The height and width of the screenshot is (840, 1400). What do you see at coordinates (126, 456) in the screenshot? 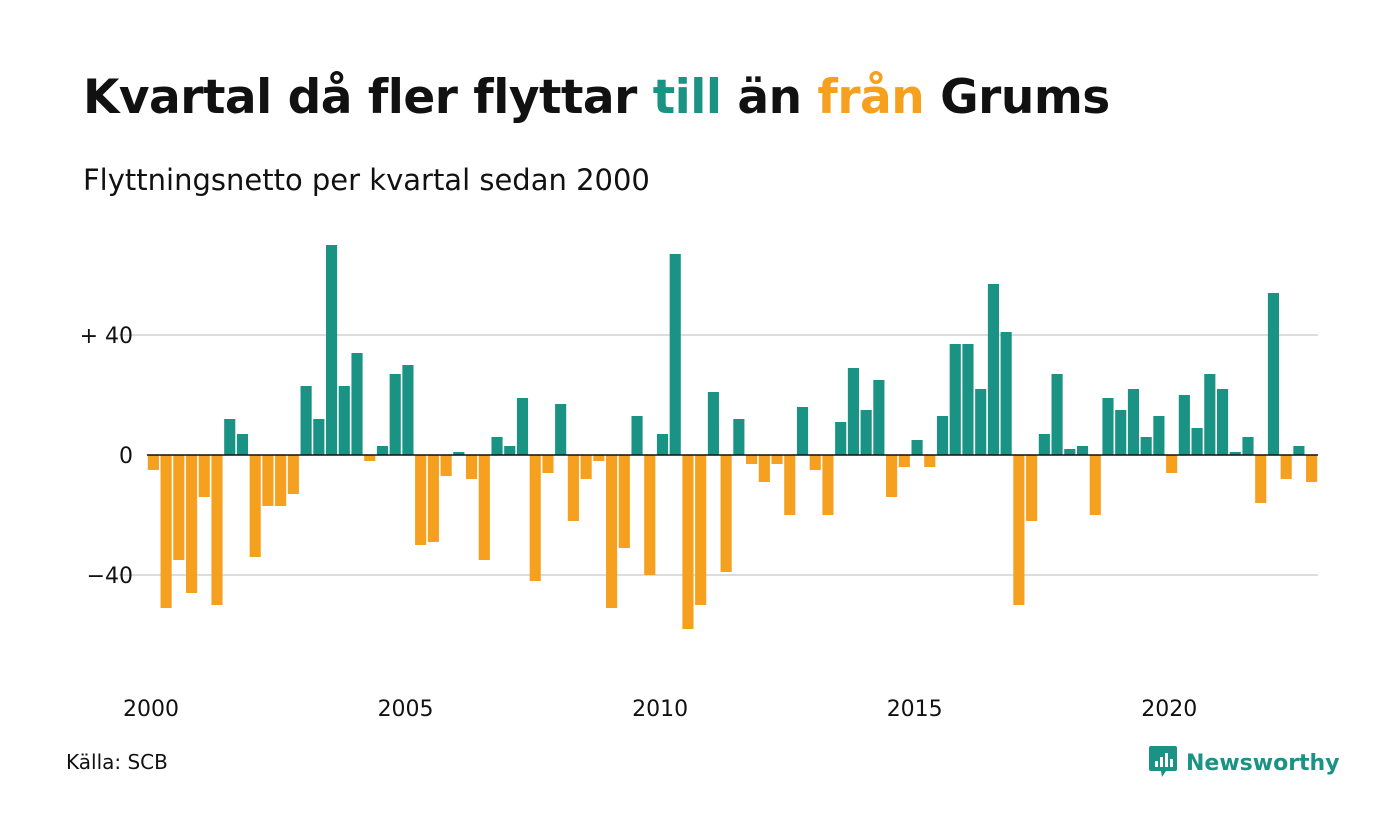
I see `y-tick-label: 0` at bounding box center [126, 456].